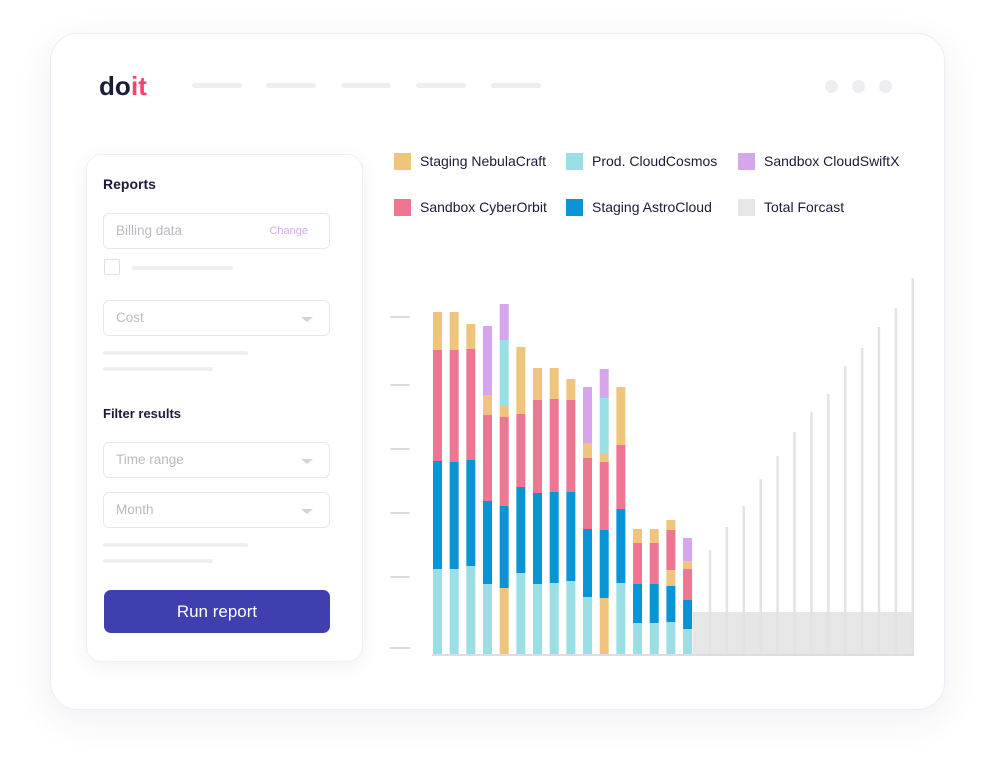 Image resolution: width=995 pixels, height=777 pixels. What do you see at coordinates (216, 318) in the screenshot?
I see `cost-select: Cost` at bounding box center [216, 318].